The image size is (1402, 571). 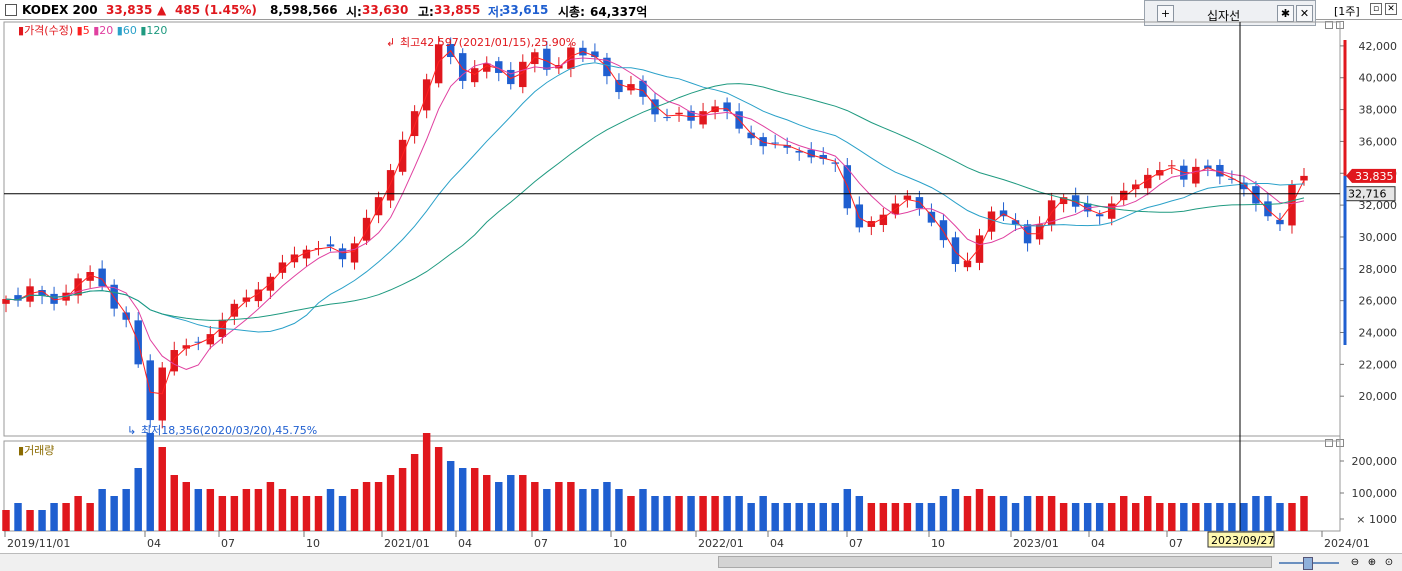 What do you see at coordinates (1378, 78) in the screenshot?
I see `price-tick-label: 40,000` at bounding box center [1378, 78].